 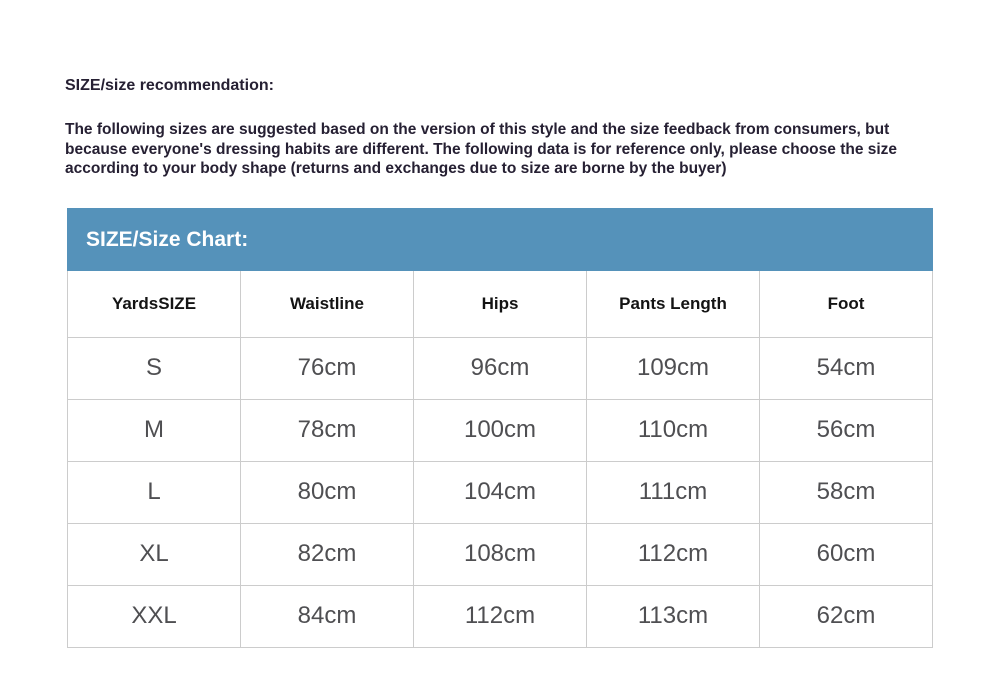 I want to click on table-row-m: M 78cm 100cm 110cm 56cm, so click(x=500, y=430).